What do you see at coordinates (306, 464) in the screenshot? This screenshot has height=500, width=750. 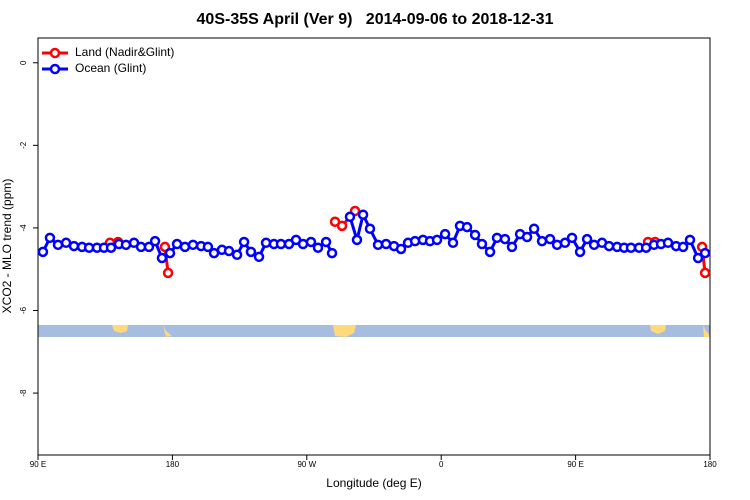 I see `x-tick-label: 90 W` at bounding box center [306, 464].